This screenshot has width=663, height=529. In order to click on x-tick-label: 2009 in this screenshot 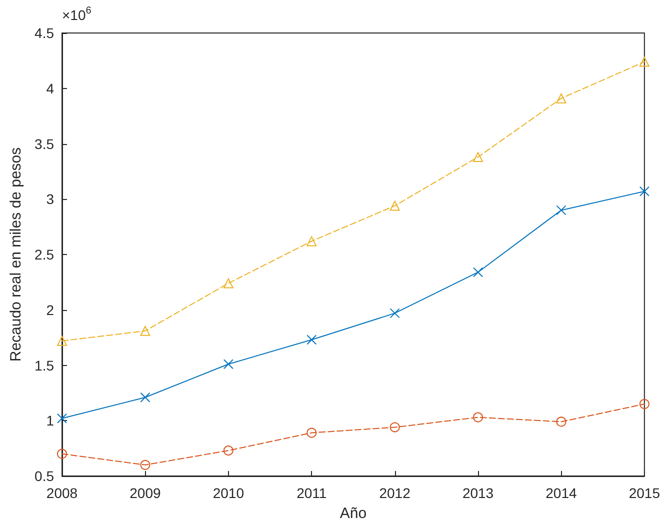, I will do `click(145, 493)`.